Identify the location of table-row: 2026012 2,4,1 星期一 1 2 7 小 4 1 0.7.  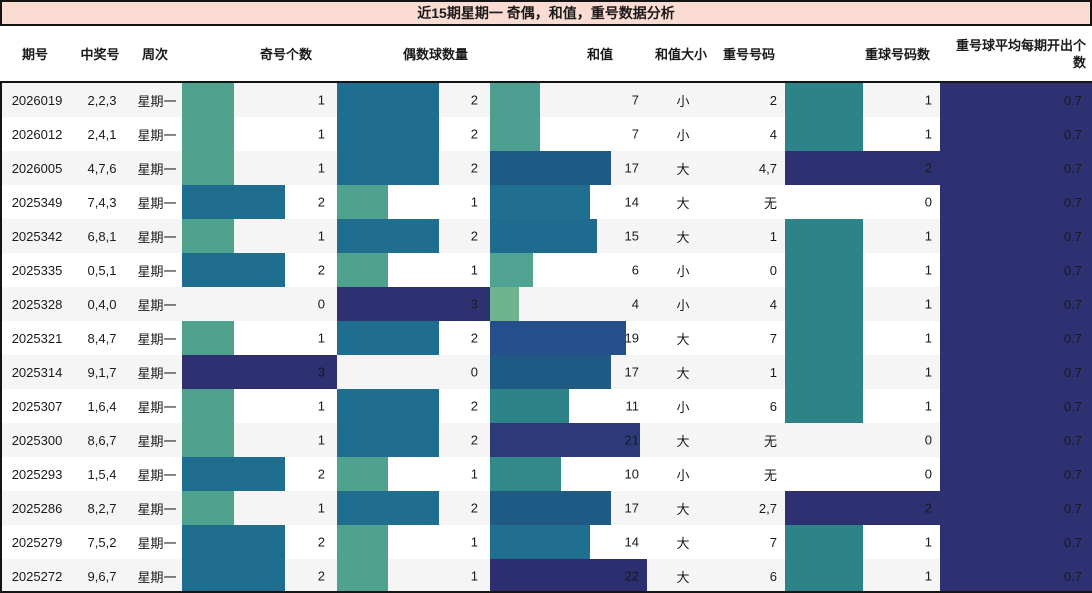
(547, 134).